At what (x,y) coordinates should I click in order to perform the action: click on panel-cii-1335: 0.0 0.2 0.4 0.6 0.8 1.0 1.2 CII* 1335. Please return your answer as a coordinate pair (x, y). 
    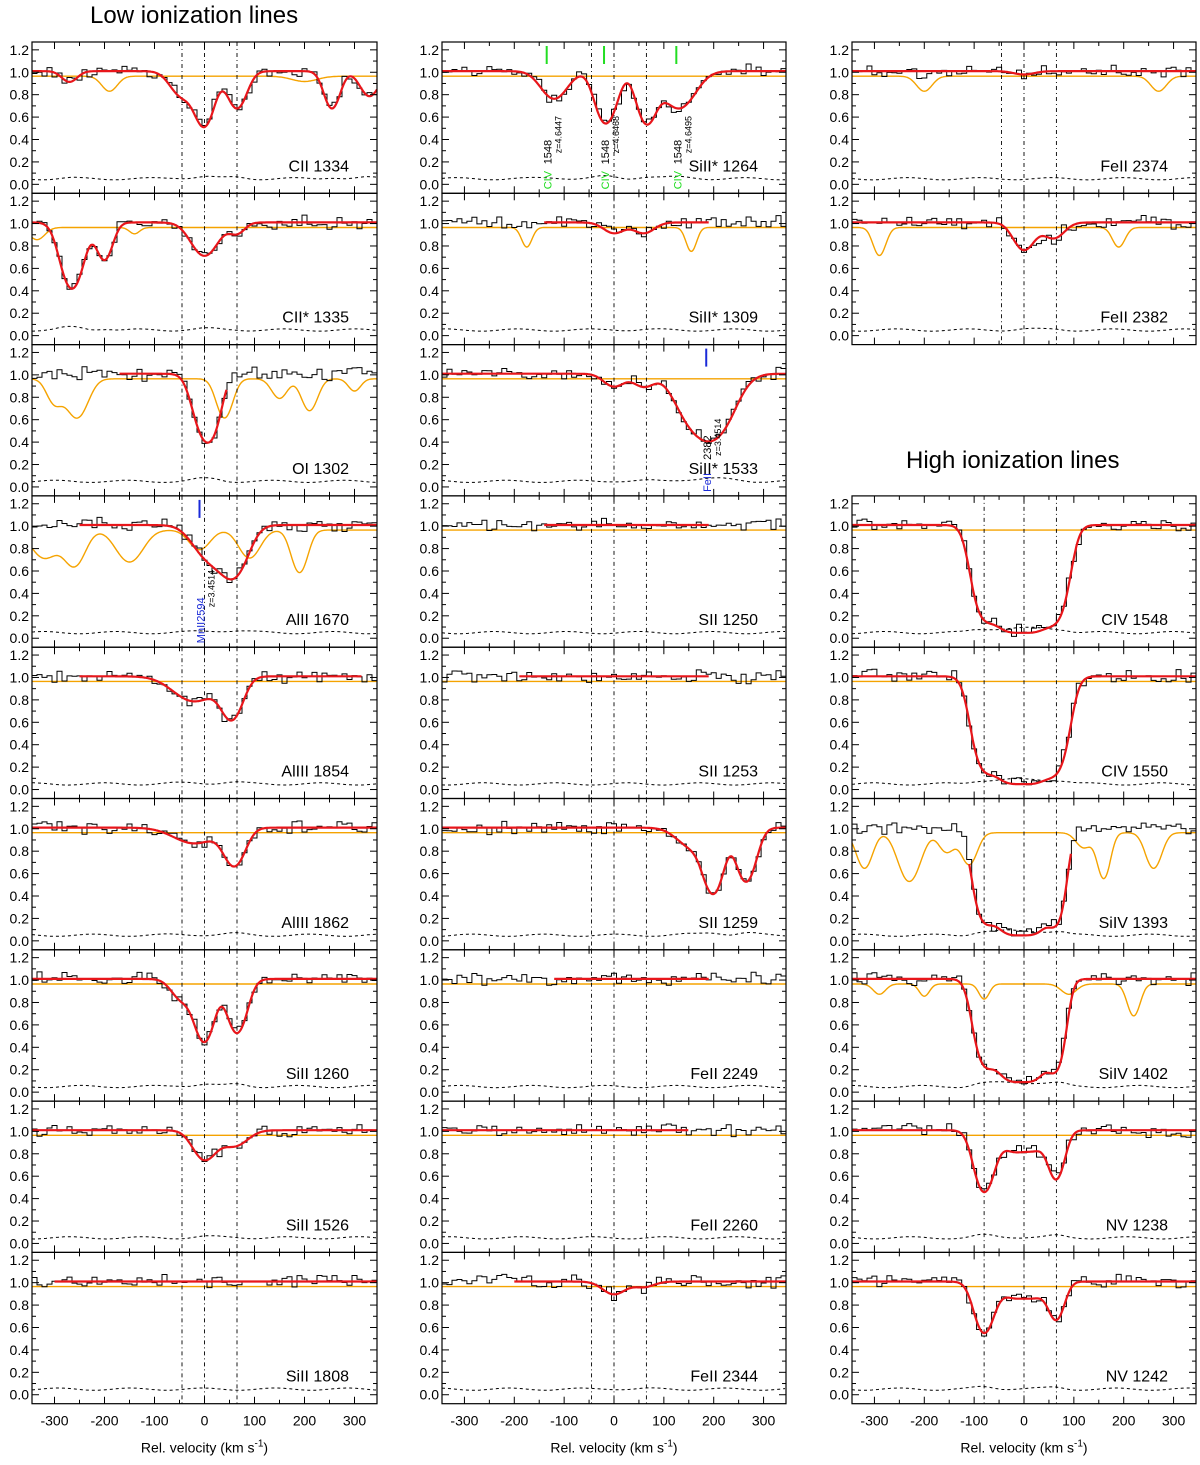
    Looking at the image, I should click on (194, 269).